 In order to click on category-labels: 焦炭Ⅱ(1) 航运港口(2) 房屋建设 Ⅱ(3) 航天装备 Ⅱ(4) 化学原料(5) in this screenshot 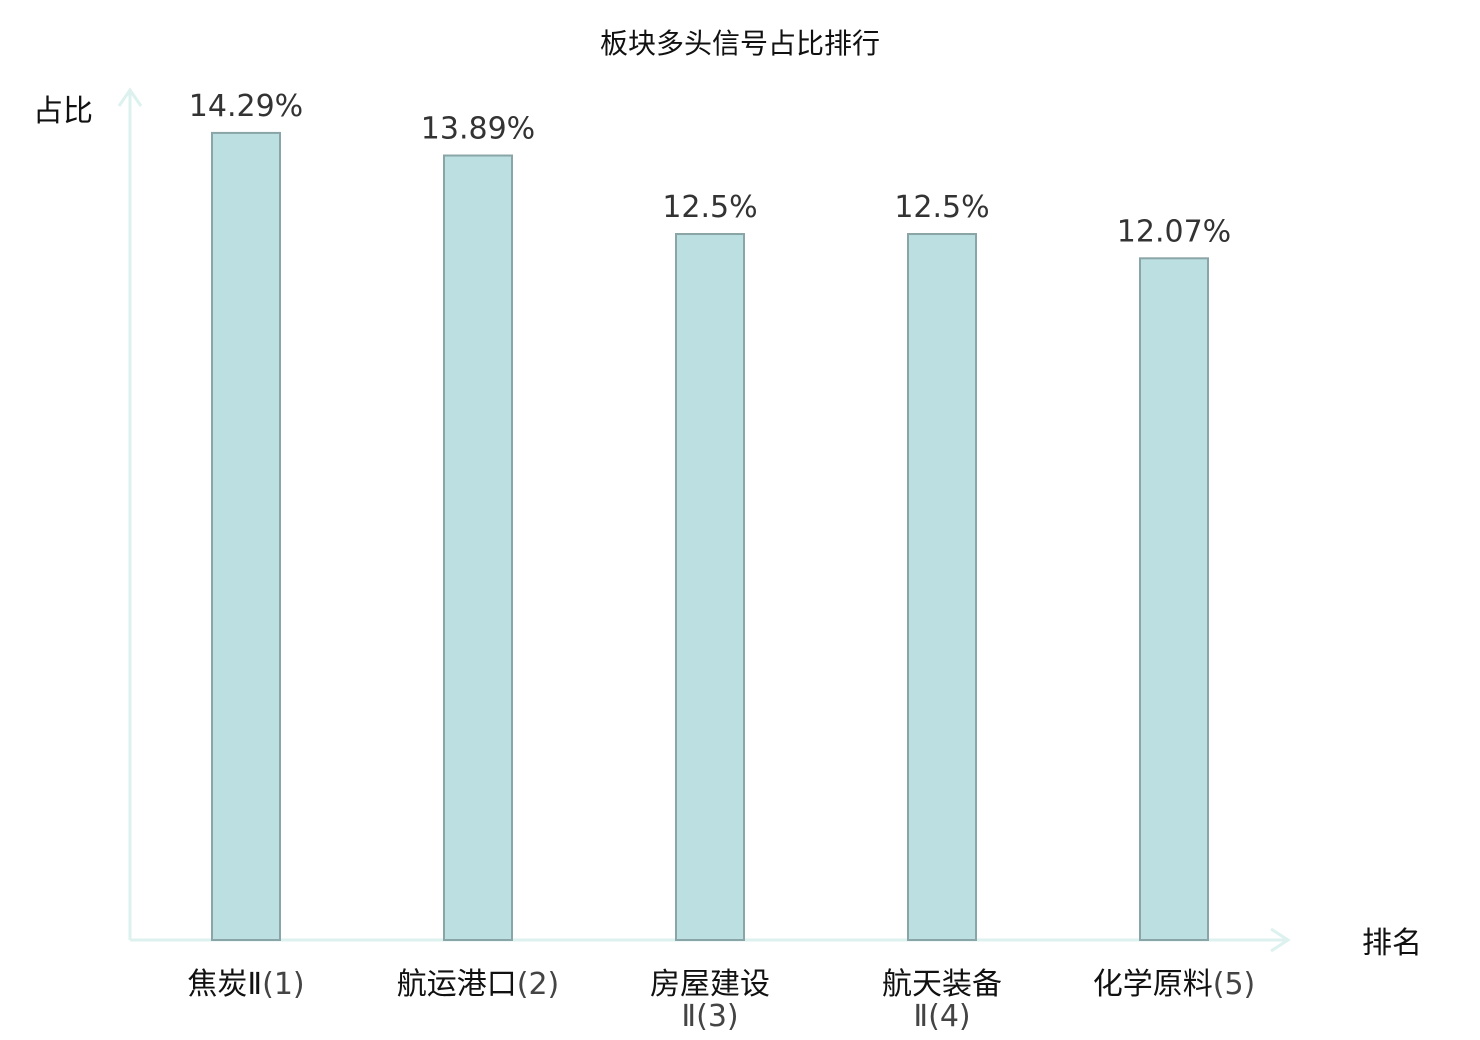, I will do `click(721, 1000)`.